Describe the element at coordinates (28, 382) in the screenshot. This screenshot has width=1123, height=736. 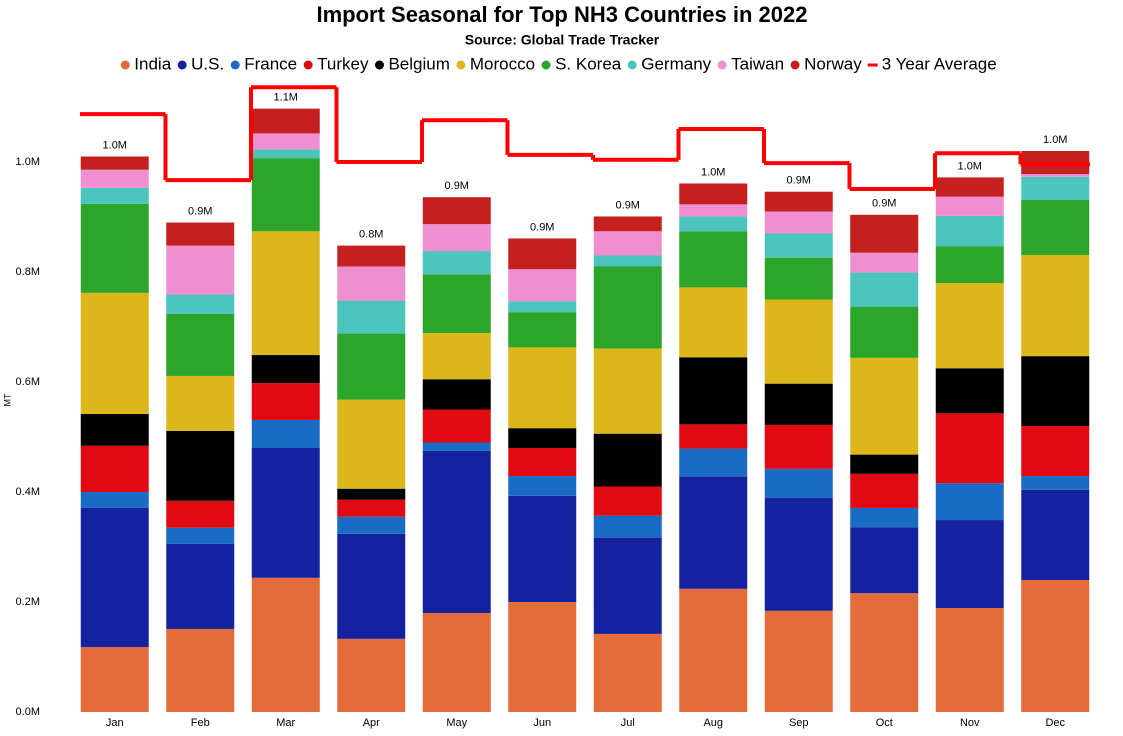
I see `y-tick-label: 0.6M` at that location.